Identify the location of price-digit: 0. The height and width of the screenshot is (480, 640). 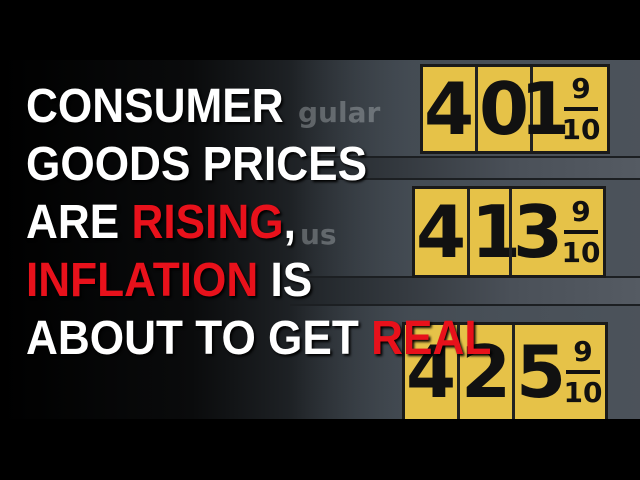
(504, 109).